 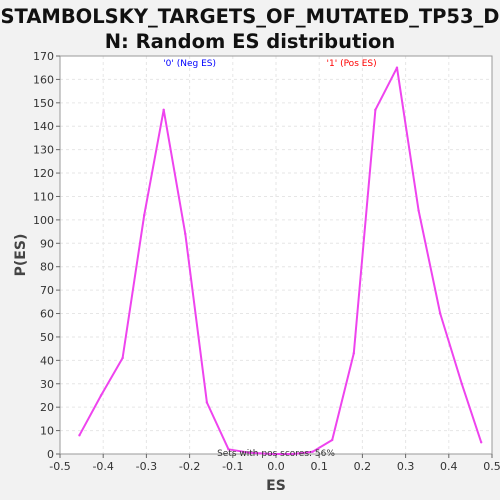 What do you see at coordinates (43, 126) in the screenshot?
I see `y-tick-label: 140` at bounding box center [43, 126].